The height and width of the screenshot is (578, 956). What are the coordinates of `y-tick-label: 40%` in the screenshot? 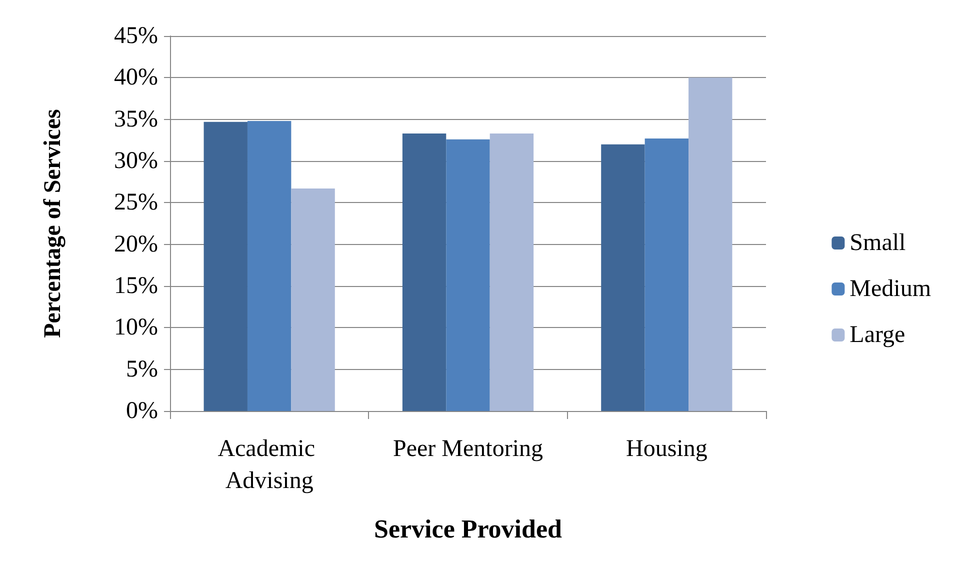 It's located at (136, 77).